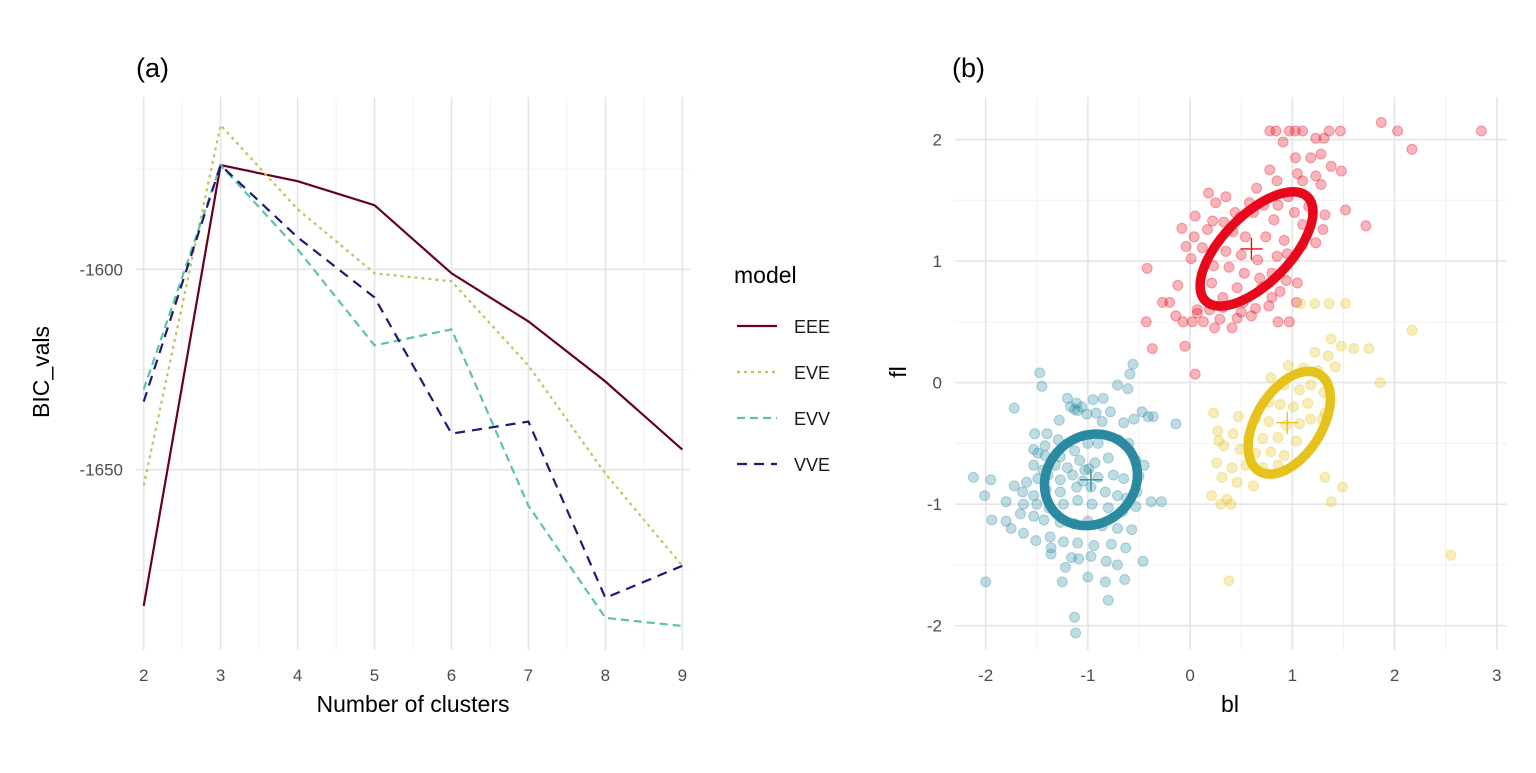 The height and width of the screenshot is (773, 1536). Describe the element at coordinates (451, 675) in the screenshot. I see `panel-a-x-tick-label: 6` at that location.